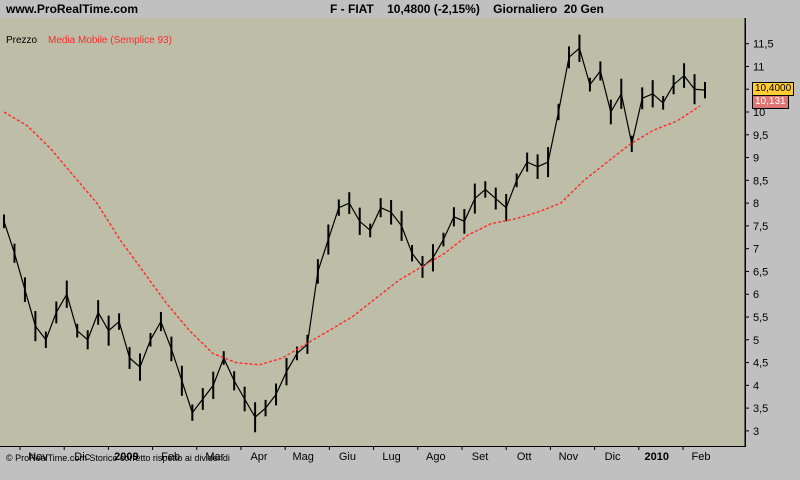 This screenshot has height=480, width=800. Describe the element at coordinates (760, 318) in the screenshot. I see `y-tick-label: 5,5` at that location.